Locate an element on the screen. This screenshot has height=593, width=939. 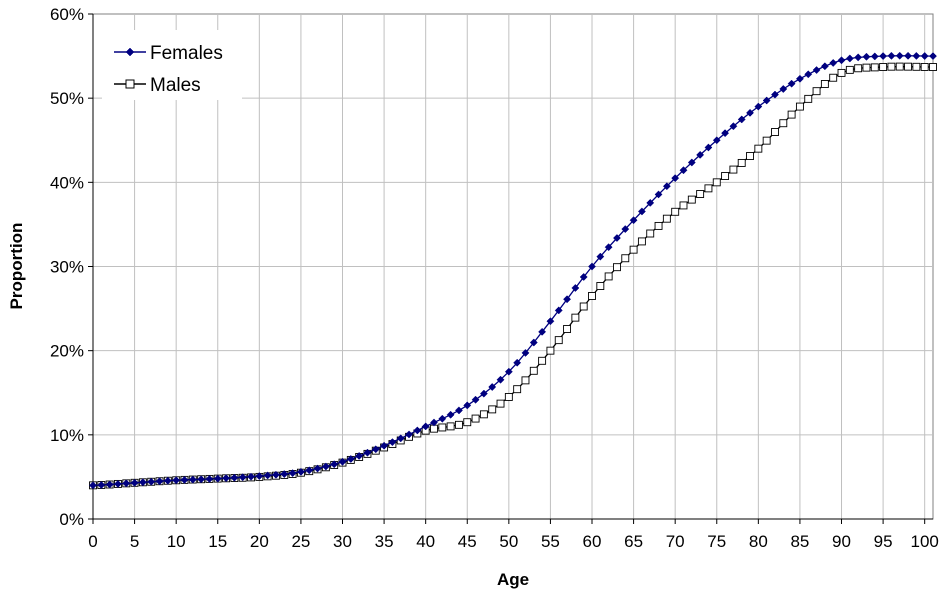
x-tick-label: 60 is located at coordinates (592, 541).